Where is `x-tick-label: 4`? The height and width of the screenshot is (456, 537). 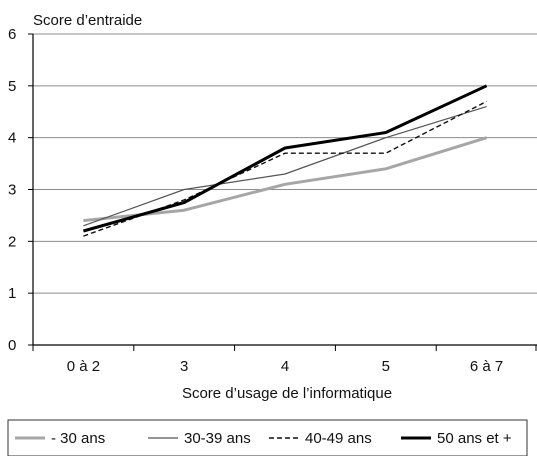 x-tick-label: 4 is located at coordinates (285, 366).